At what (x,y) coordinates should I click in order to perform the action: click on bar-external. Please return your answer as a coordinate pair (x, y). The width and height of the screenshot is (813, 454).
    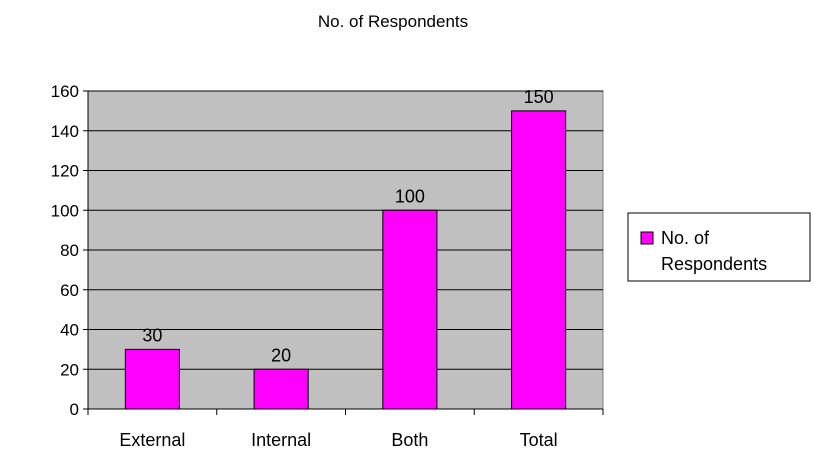
    Looking at the image, I should click on (152, 379).